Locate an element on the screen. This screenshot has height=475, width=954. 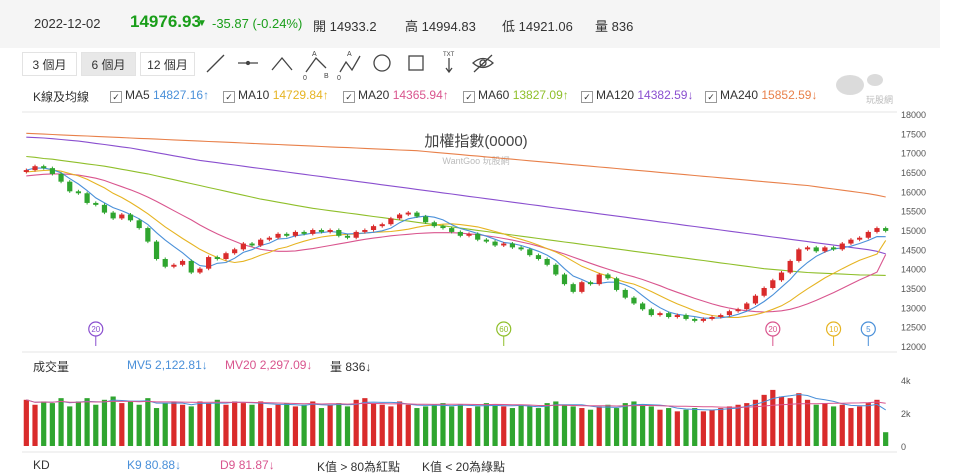
legend-item-ma20: ✓ MA20 14365.94↑ is located at coordinates (396, 95).